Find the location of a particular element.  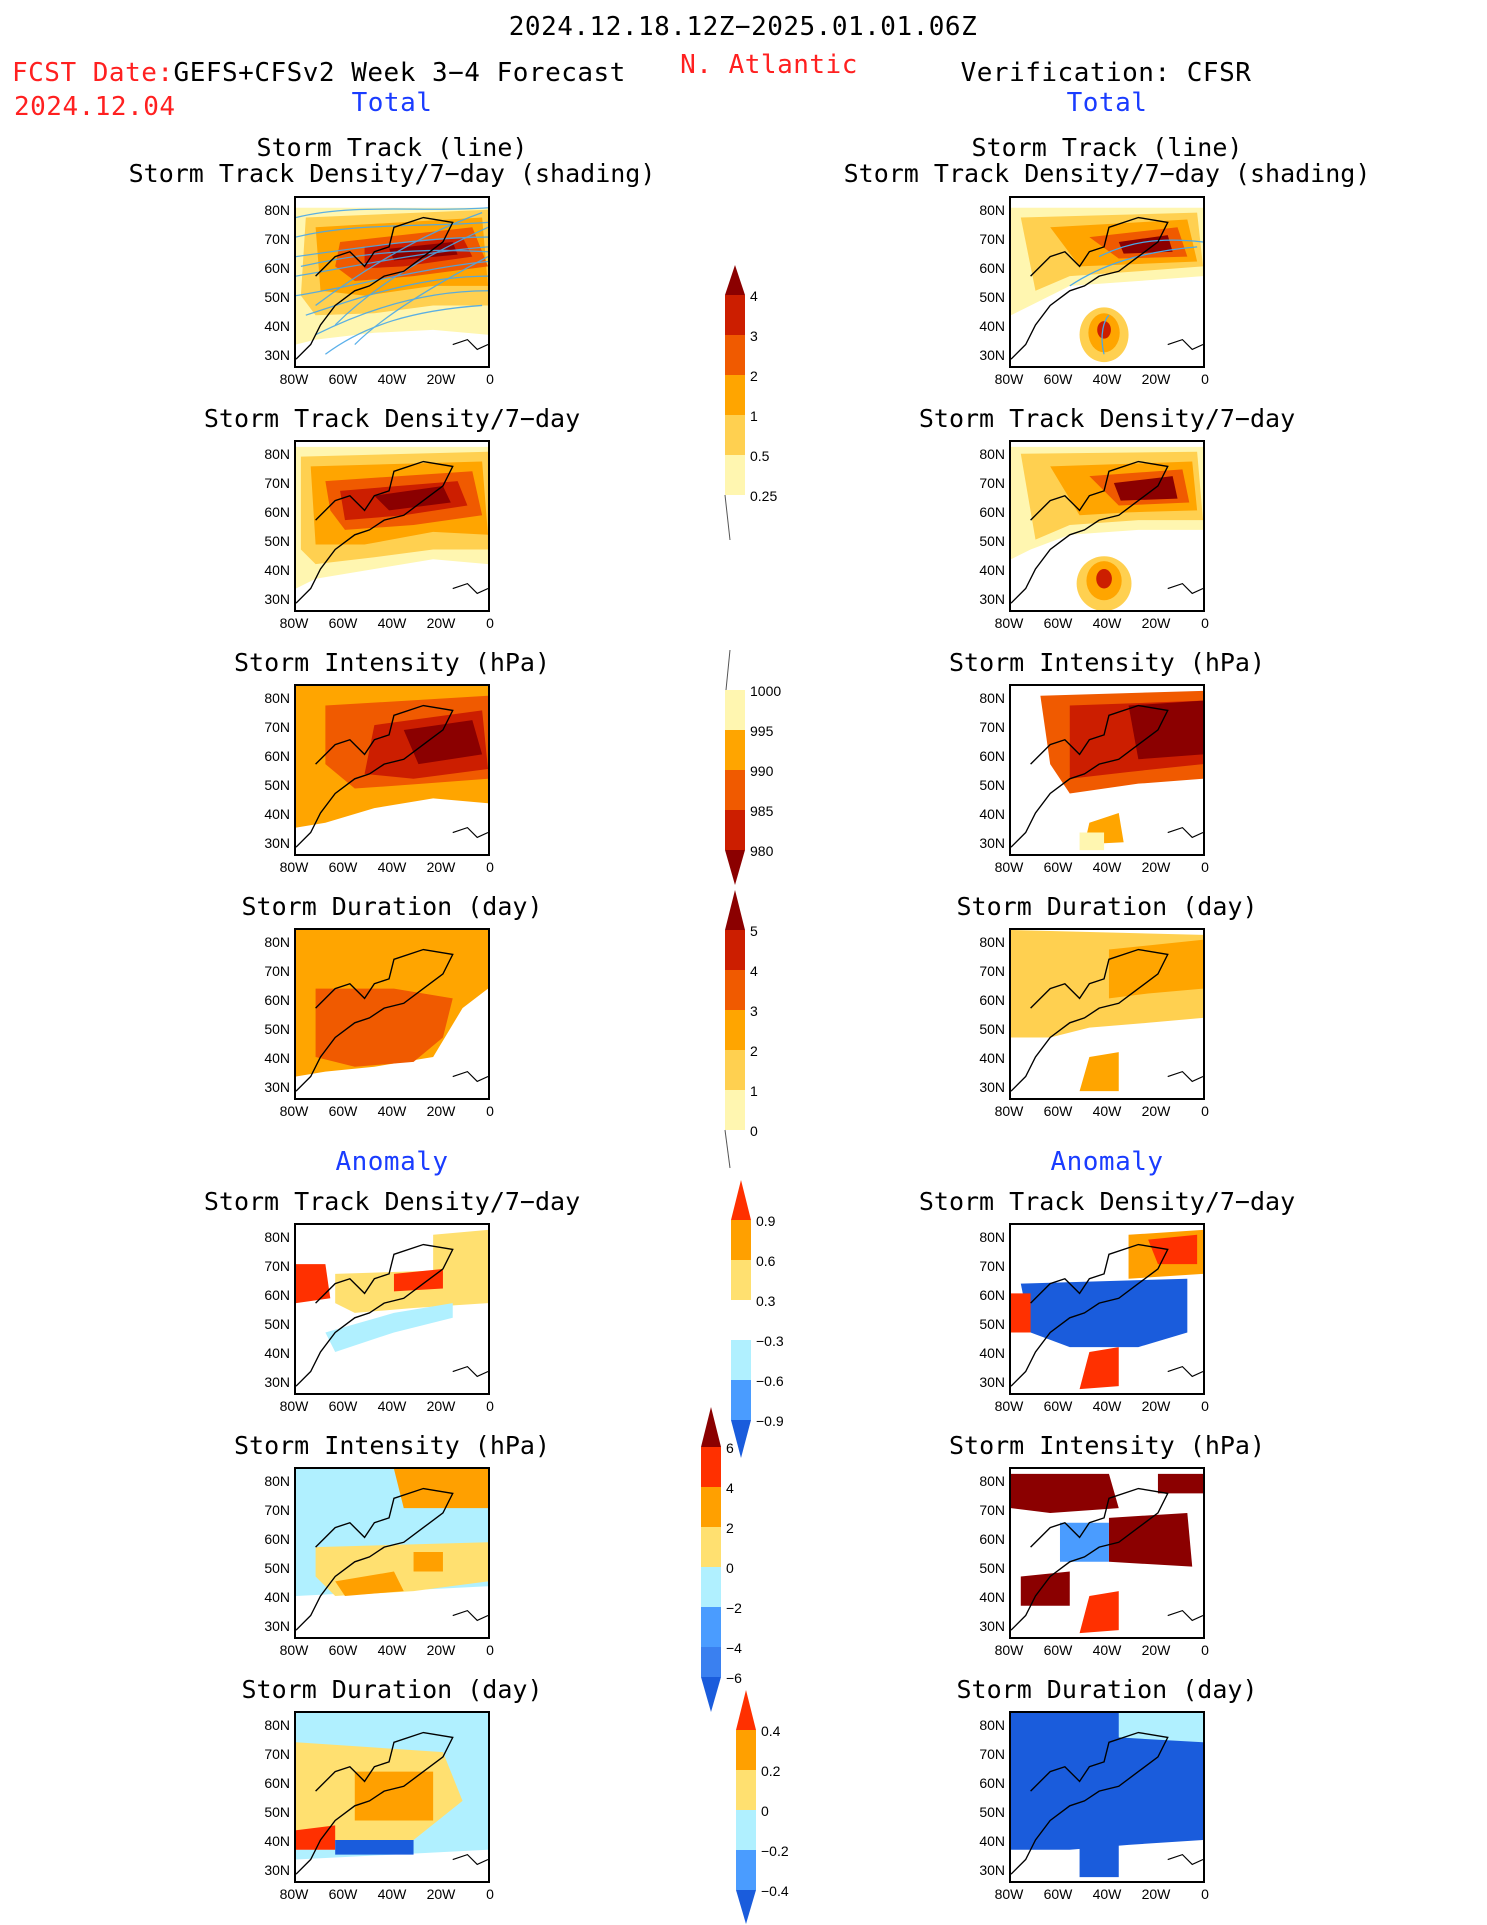

period-title: 2024.12.18.12Z−2025.01.01.06Z is located at coordinates (743, 27).